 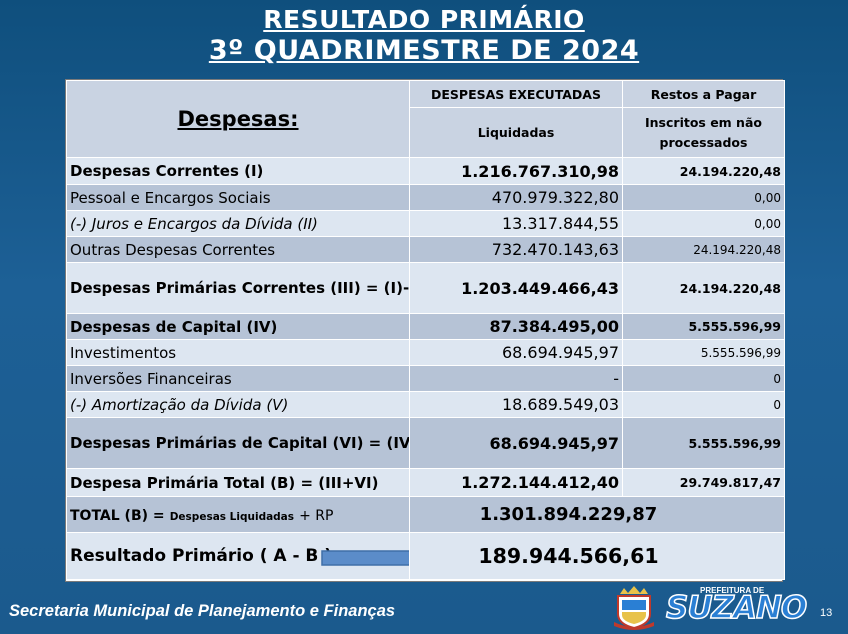 What do you see at coordinates (232, 517) in the screenshot?
I see `total-label-small: Despesas Liquidadas` at bounding box center [232, 517].